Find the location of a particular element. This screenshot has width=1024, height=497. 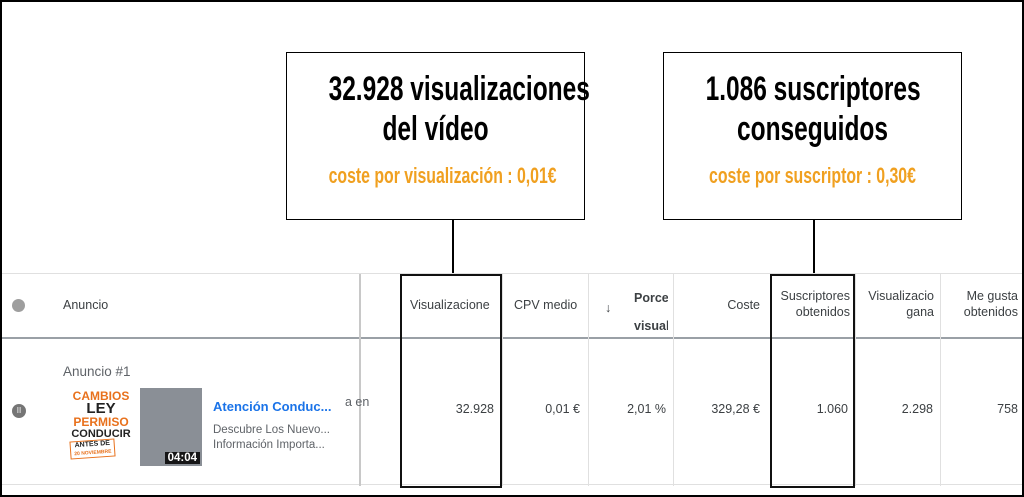

truncated-text: a en is located at coordinates (357, 402).